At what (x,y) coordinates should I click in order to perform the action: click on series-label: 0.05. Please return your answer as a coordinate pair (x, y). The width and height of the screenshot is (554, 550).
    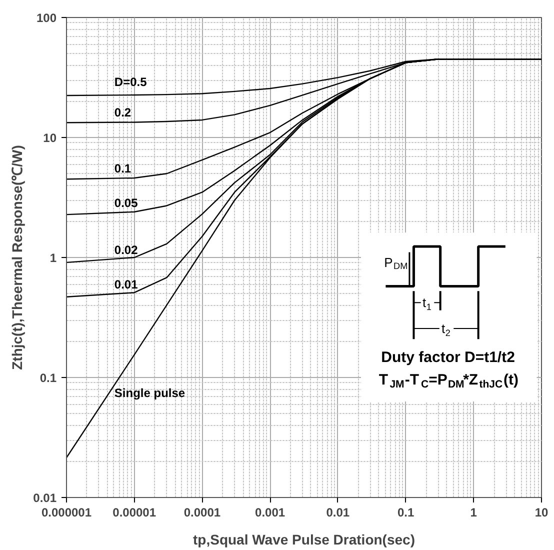
    Looking at the image, I should click on (126, 203).